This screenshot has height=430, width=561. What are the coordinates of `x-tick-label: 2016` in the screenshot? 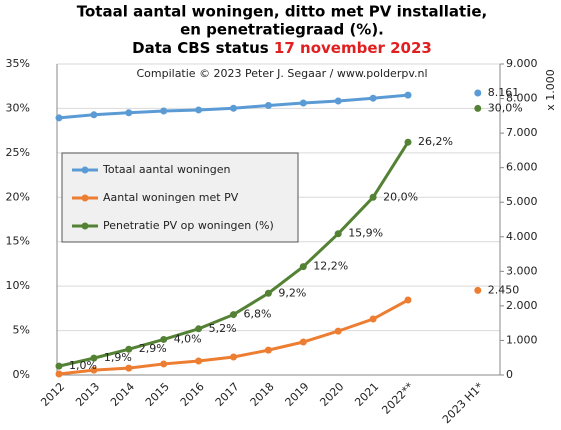 It's located at (192, 394).